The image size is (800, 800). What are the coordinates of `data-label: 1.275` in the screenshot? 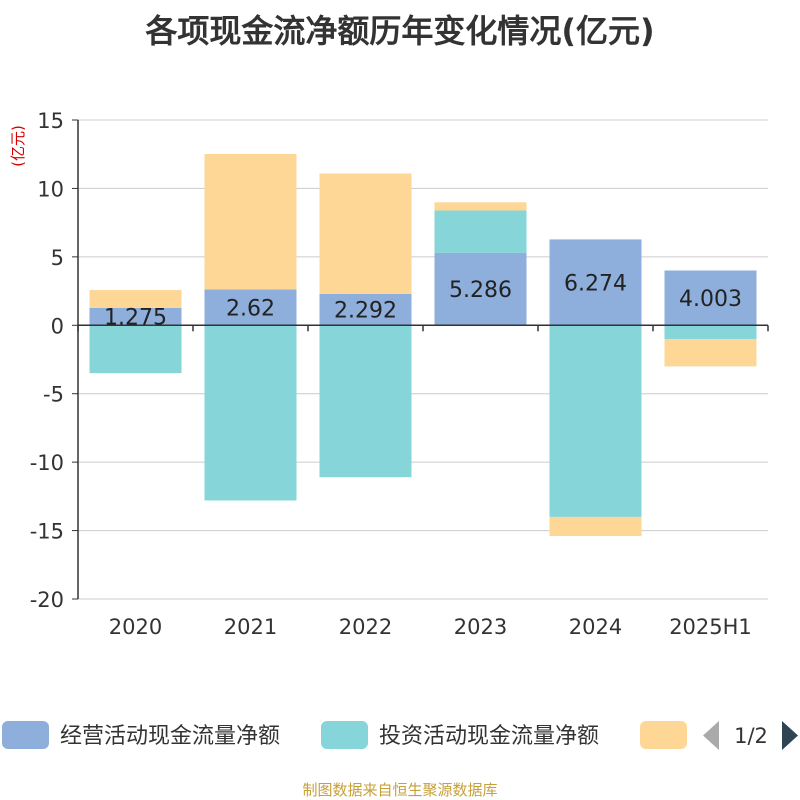 It's located at (135, 318).